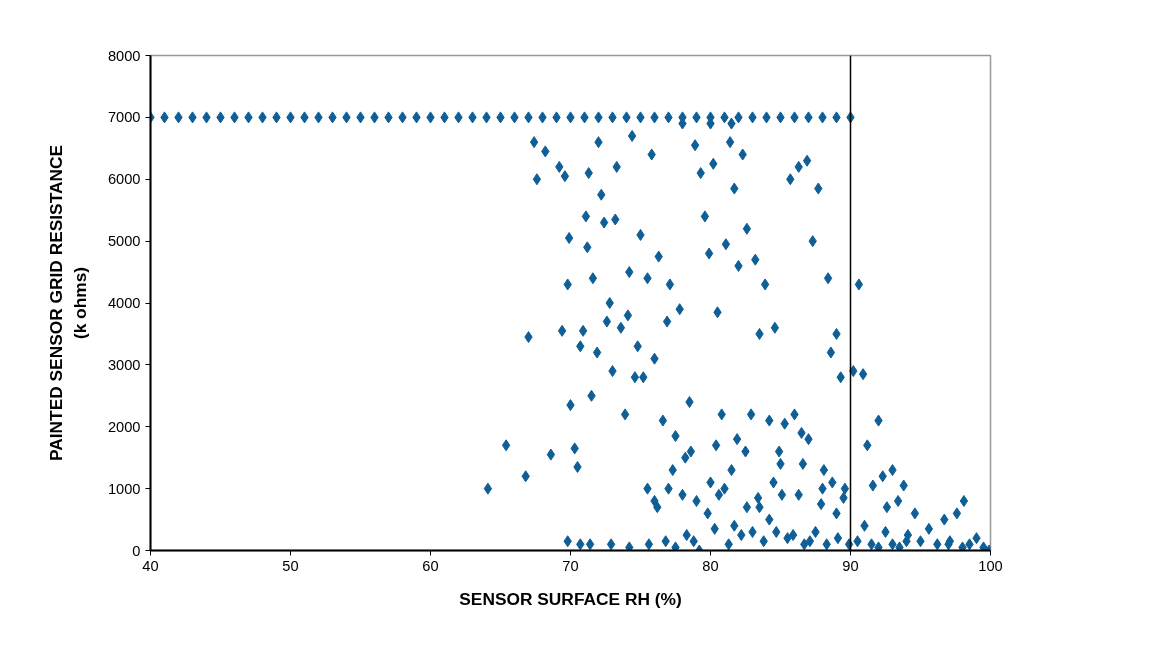 Image resolution: width=1155 pixels, height=650 pixels. What do you see at coordinates (710, 565) in the screenshot?
I see `x-tick-label: 80` at bounding box center [710, 565].